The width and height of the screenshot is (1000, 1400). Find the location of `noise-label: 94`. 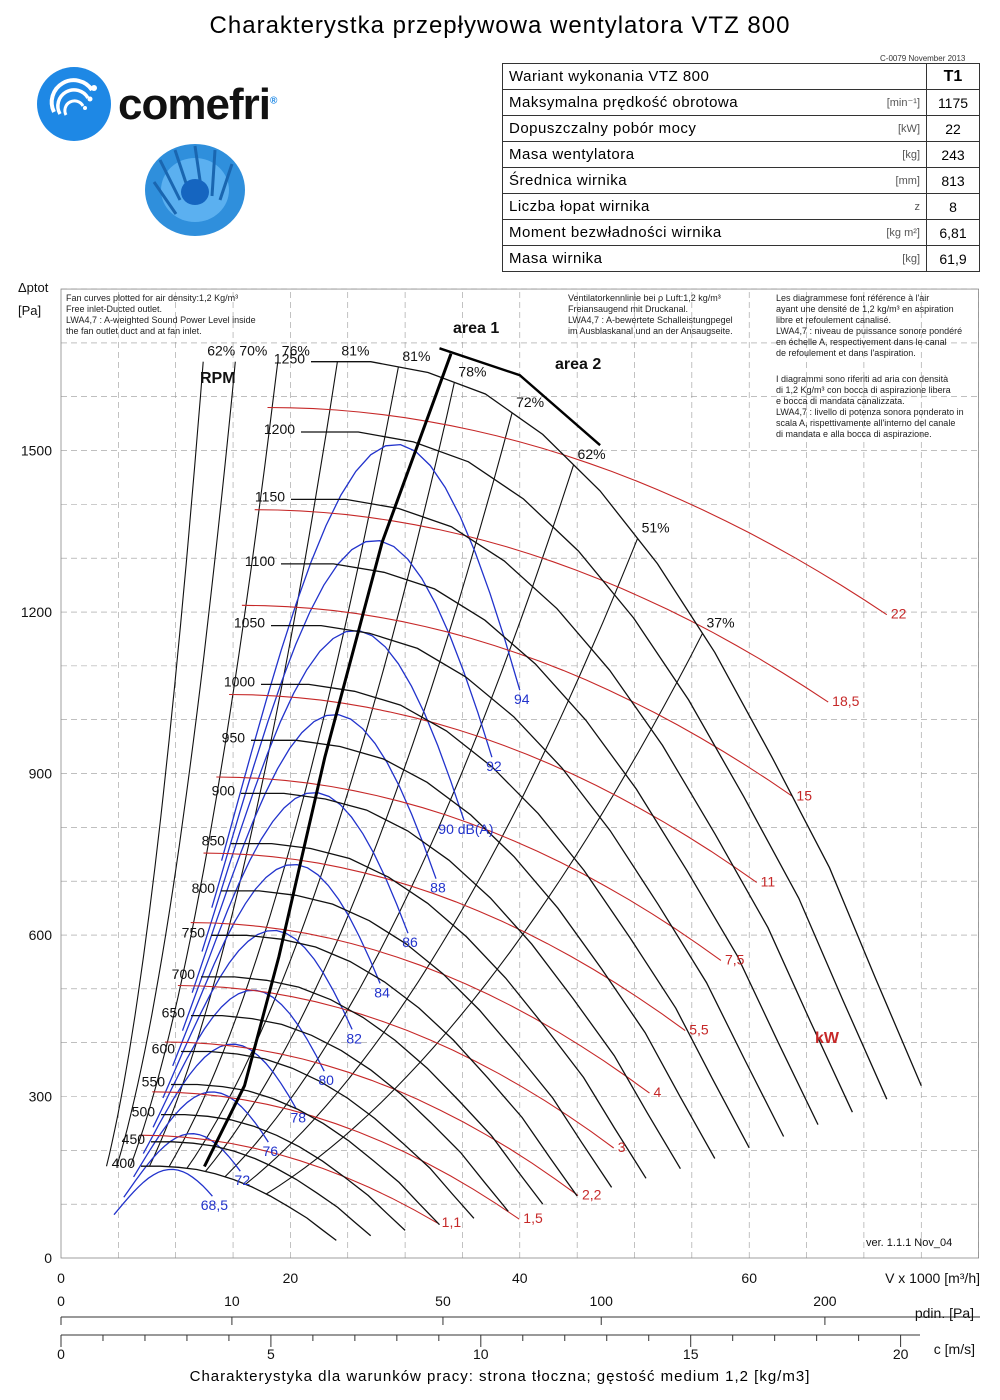

noise-label: 94 is located at coordinates (522, 699).